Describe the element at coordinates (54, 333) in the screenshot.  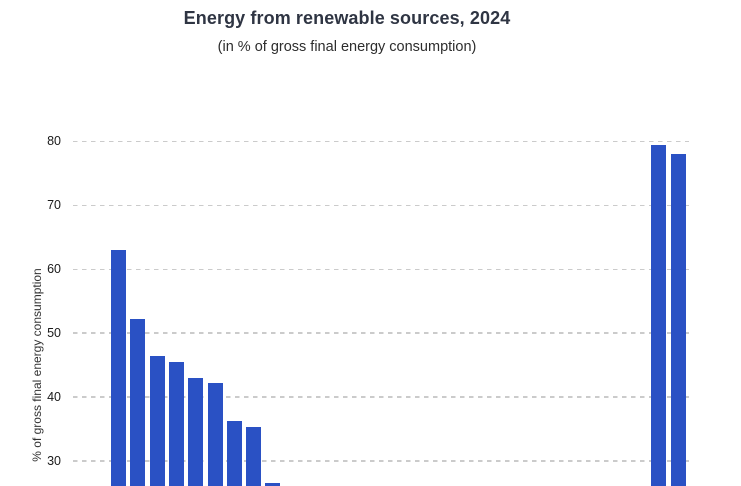
I see `y-tick-label-50: 50` at that location.